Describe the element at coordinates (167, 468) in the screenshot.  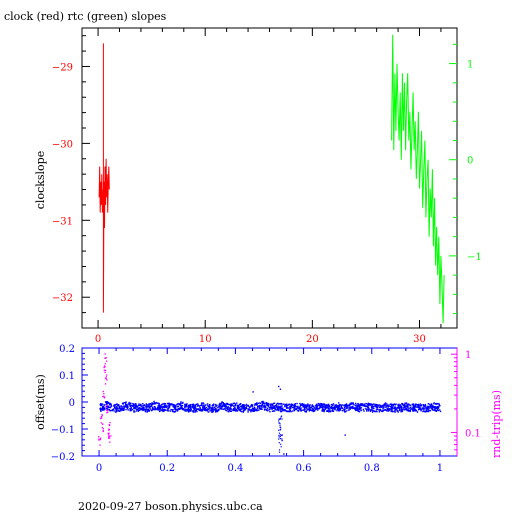
I see `bottom-x-tick-label: 0.2` at that location.